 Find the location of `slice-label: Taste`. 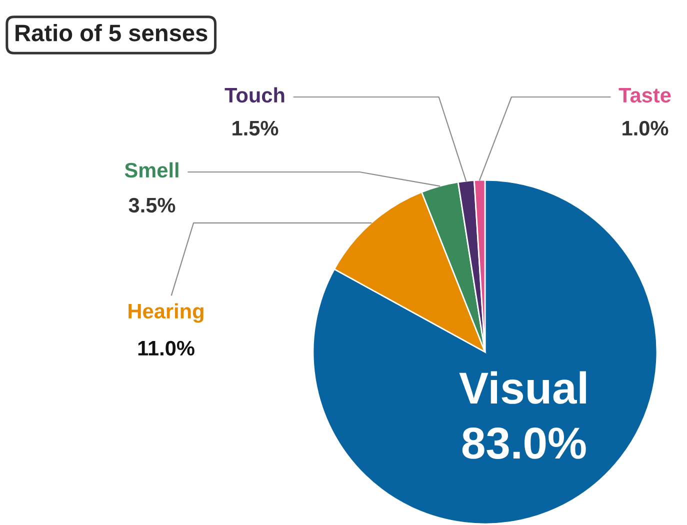

slice-label: Taste is located at coordinates (644, 95).